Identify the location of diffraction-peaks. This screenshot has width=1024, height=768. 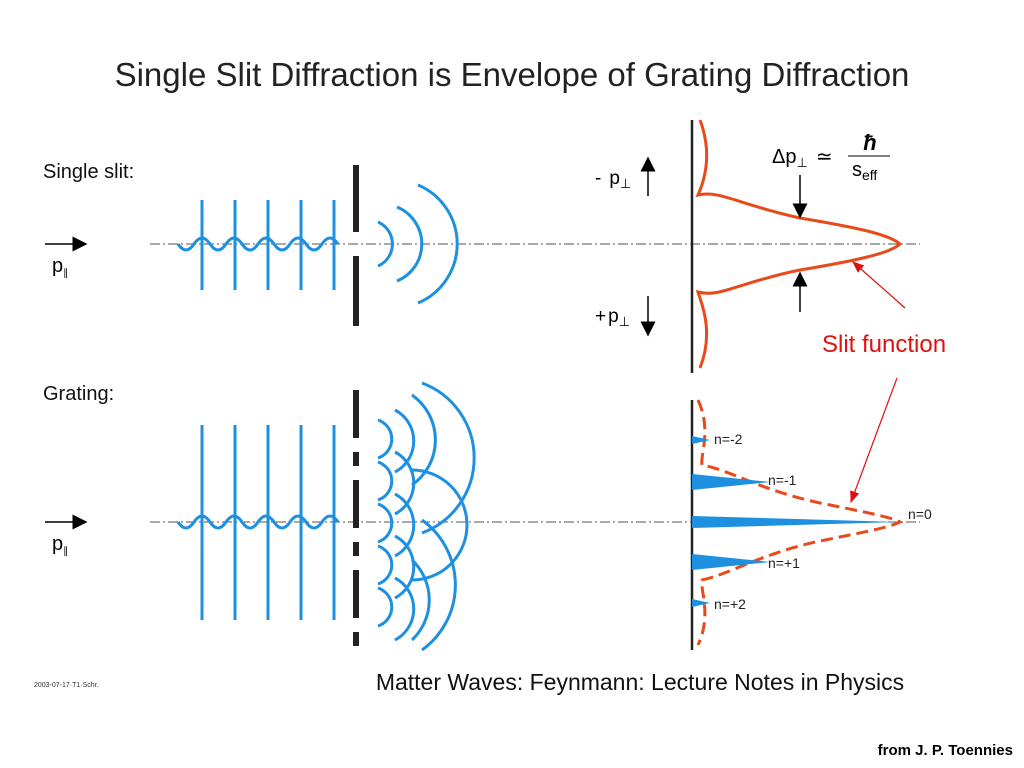
(796, 521).